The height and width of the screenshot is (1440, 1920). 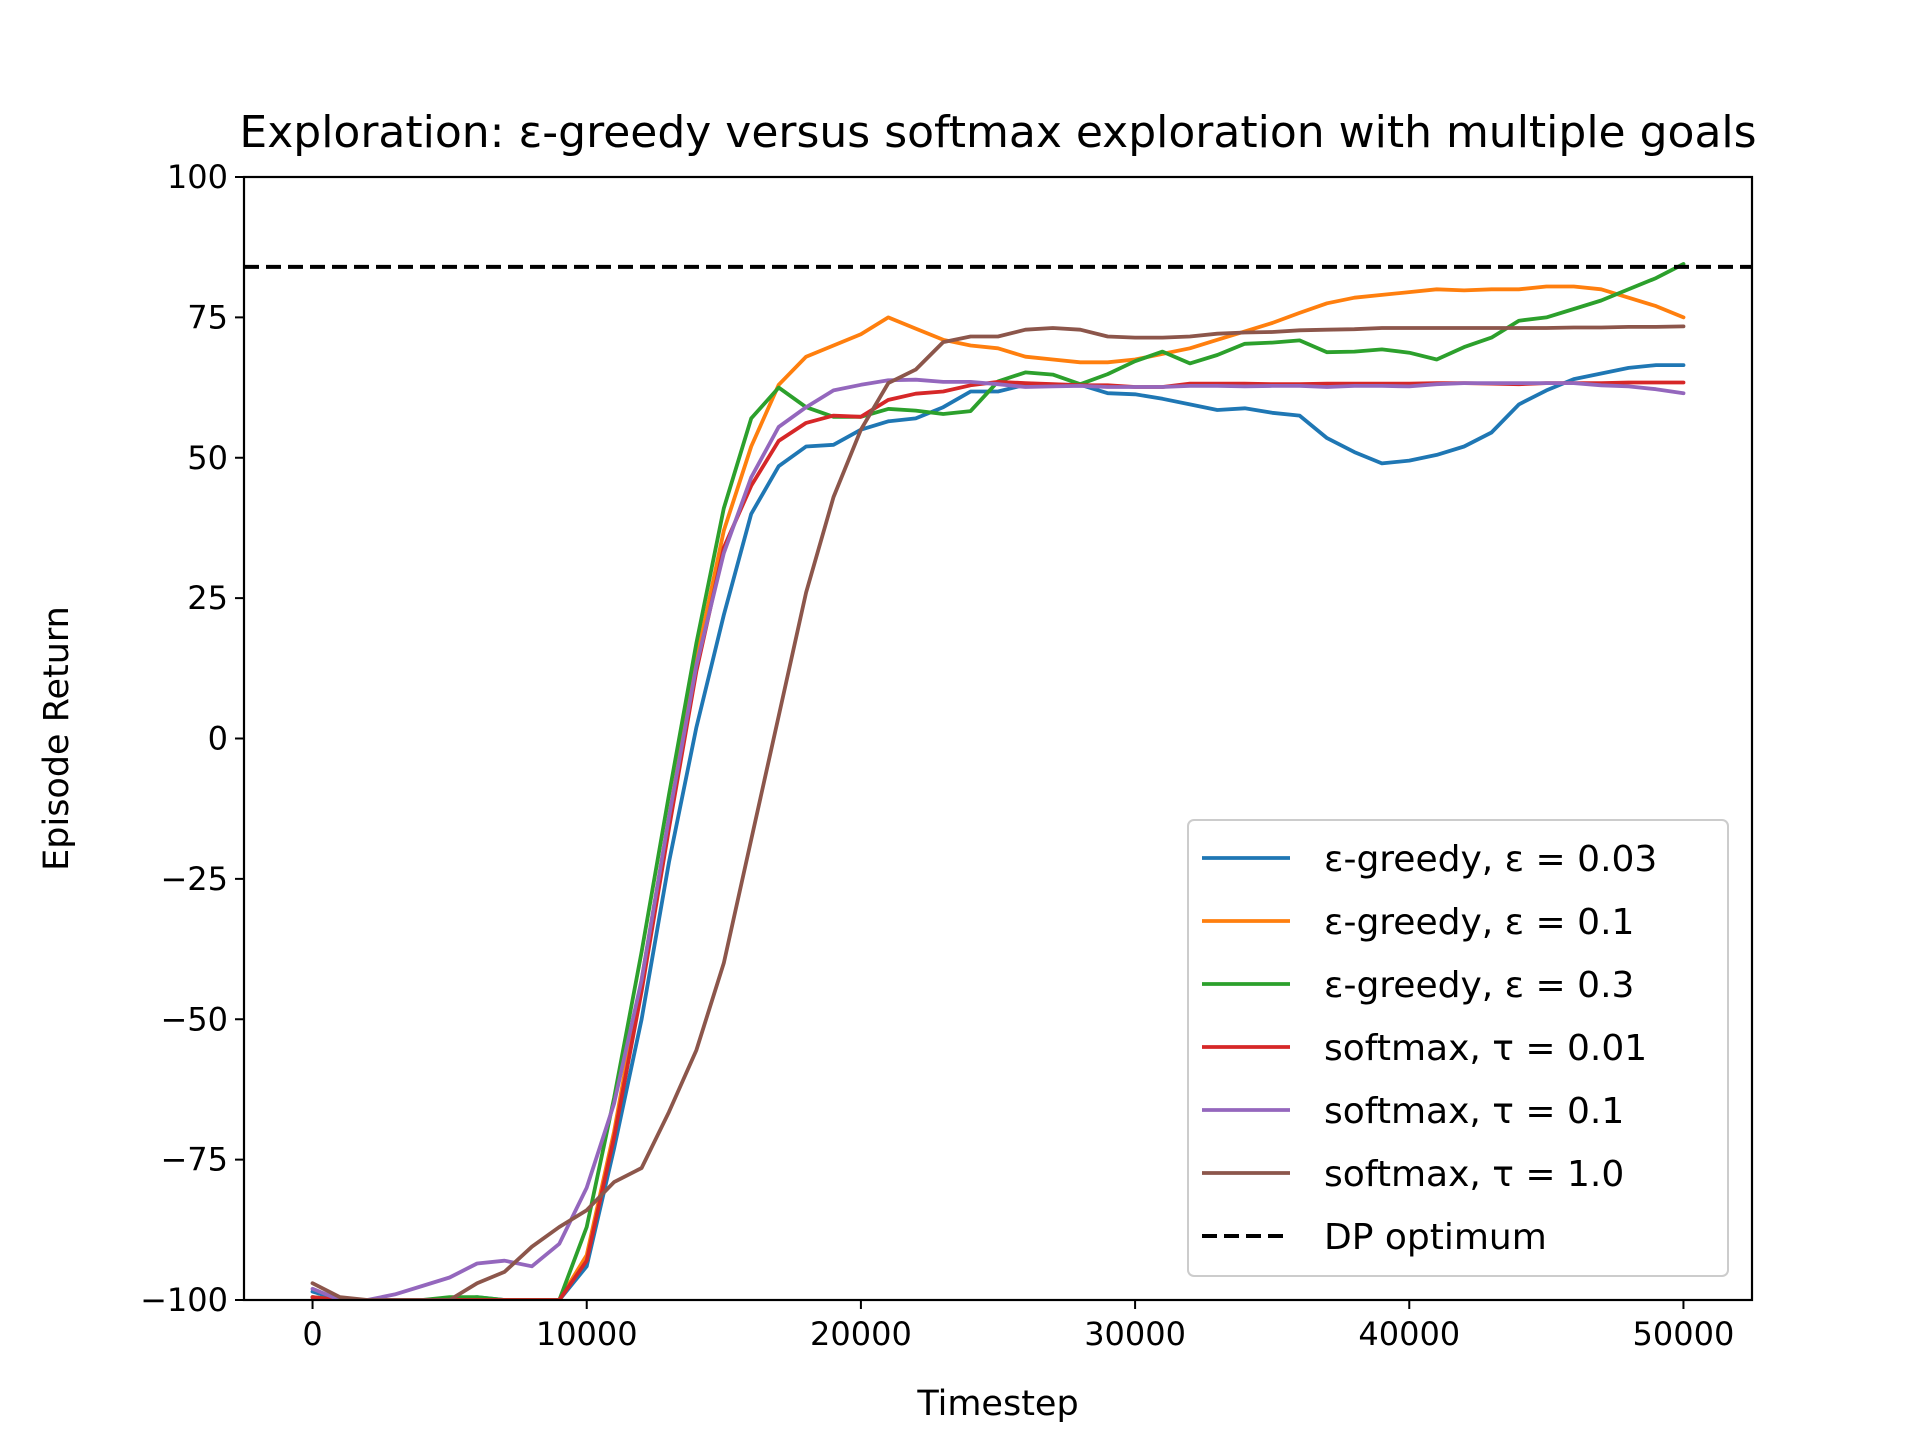 I want to click on y-tick-label: 75, so click(x=207, y=317).